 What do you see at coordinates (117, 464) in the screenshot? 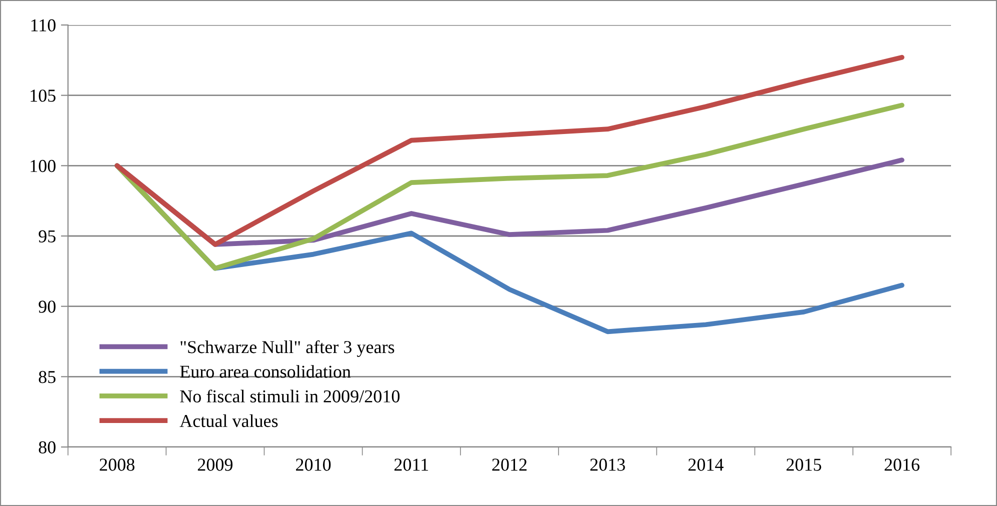
I see `x-tick-label: 2008` at bounding box center [117, 464].